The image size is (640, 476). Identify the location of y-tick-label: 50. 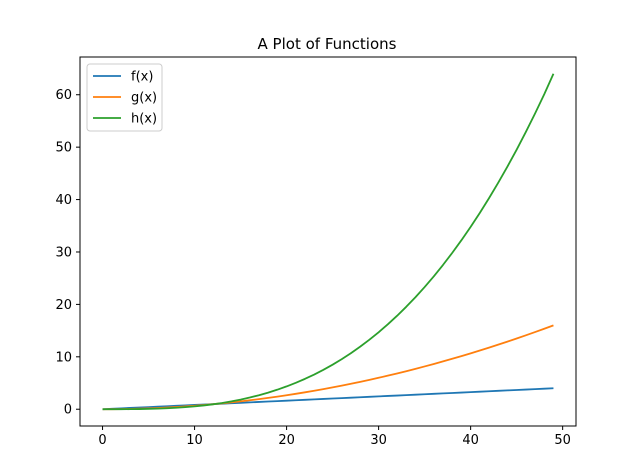
(63, 148).